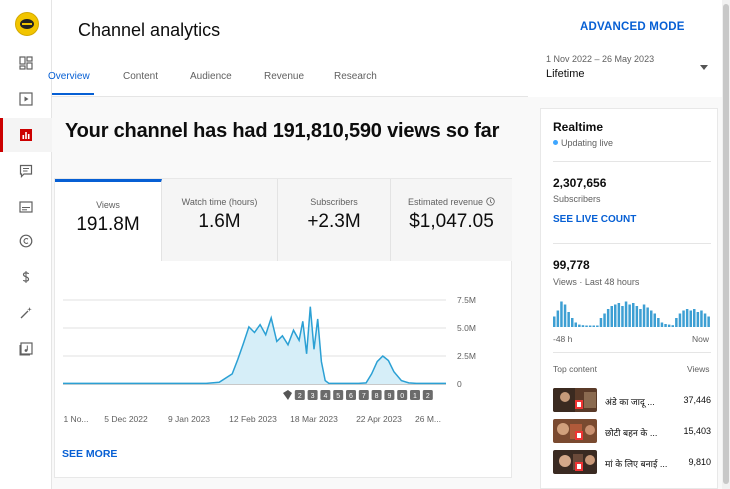 Image resolution: width=730 pixels, height=489 pixels. What do you see at coordinates (211, 76) in the screenshot?
I see `tab-audience: Audience` at bounding box center [211, 76].